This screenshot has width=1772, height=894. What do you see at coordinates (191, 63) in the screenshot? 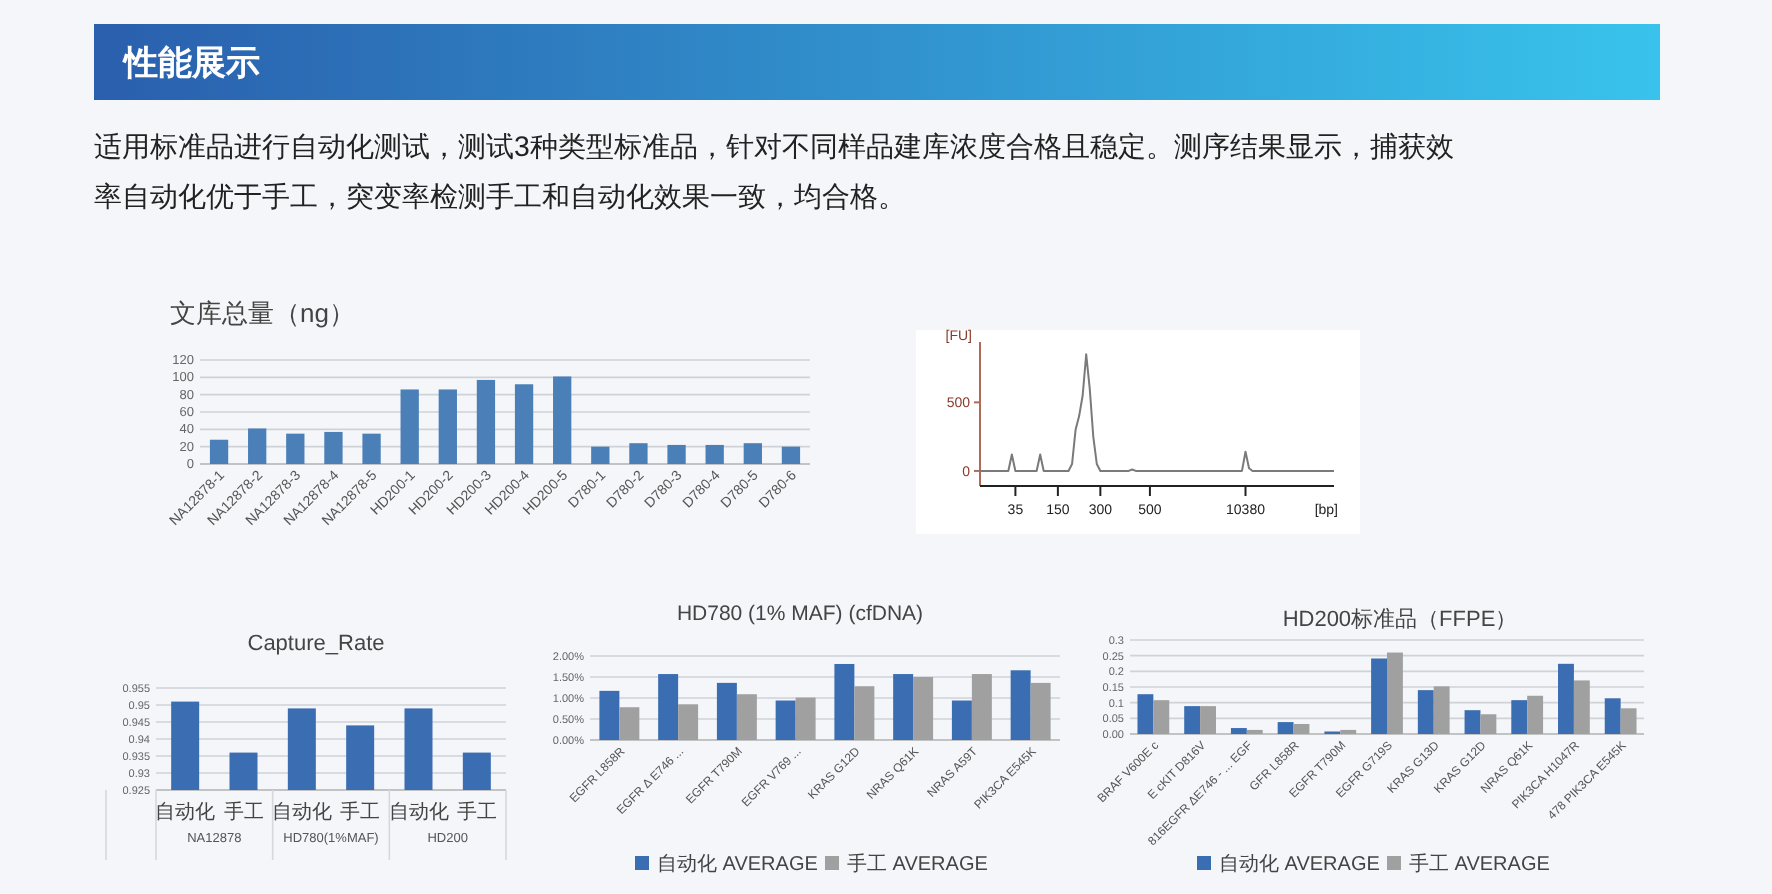
I see `text: 性能展示` at bounding box center [191, 63].